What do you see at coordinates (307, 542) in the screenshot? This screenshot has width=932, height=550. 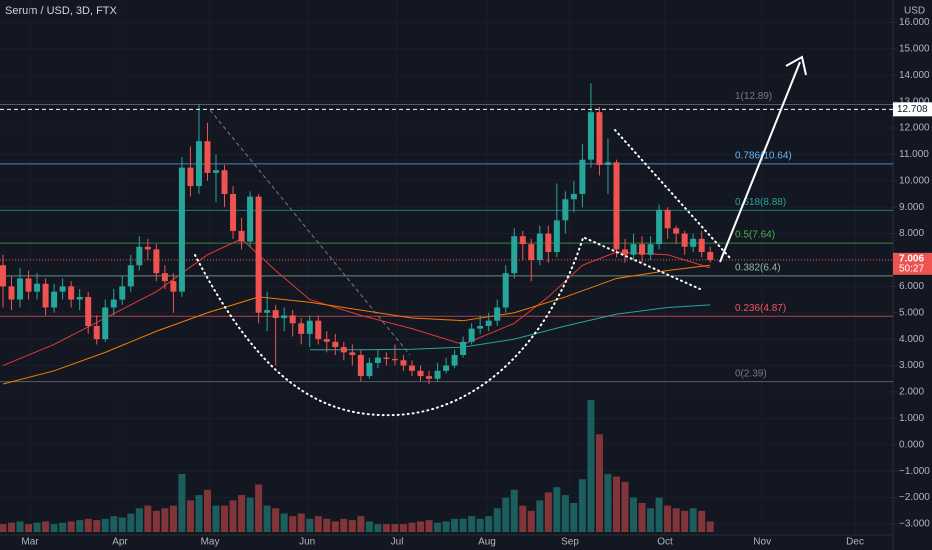 I see `x-tick-label: Jun` at bounding box center [307, 542].